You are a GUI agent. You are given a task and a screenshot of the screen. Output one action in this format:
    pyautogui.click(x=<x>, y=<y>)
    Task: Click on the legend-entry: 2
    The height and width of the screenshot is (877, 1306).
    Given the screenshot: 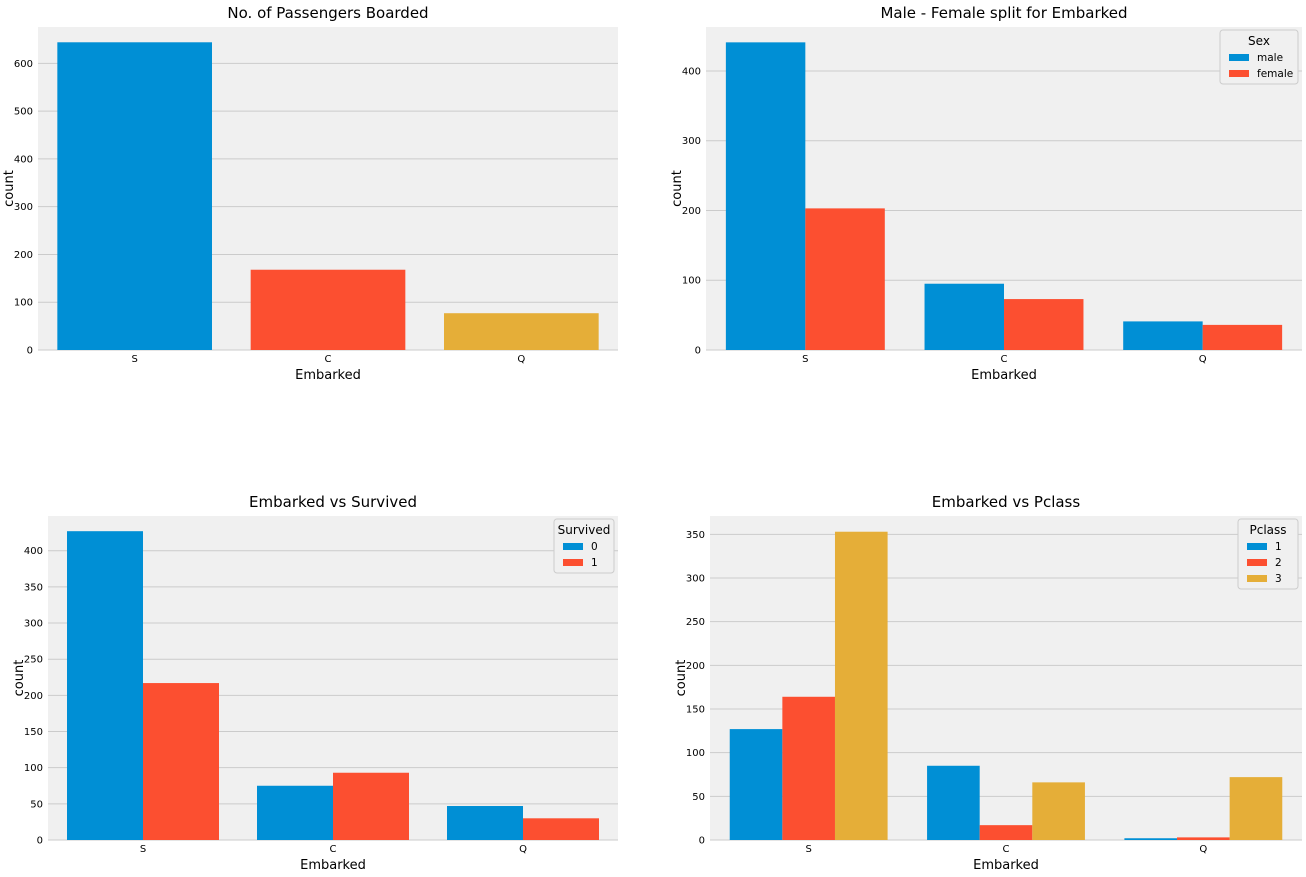 What is the action you would take?
    pyautogui.click(x=1278, y=563)
    